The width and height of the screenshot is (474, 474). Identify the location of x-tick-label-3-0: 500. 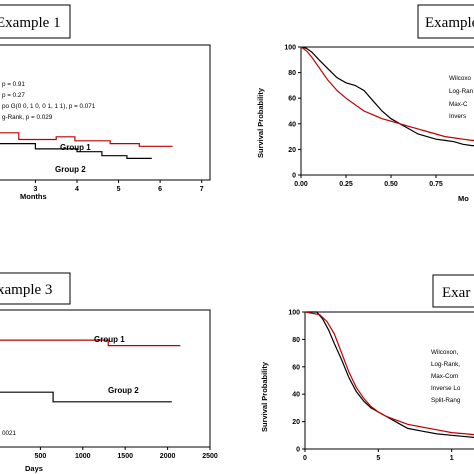
(41, 456).